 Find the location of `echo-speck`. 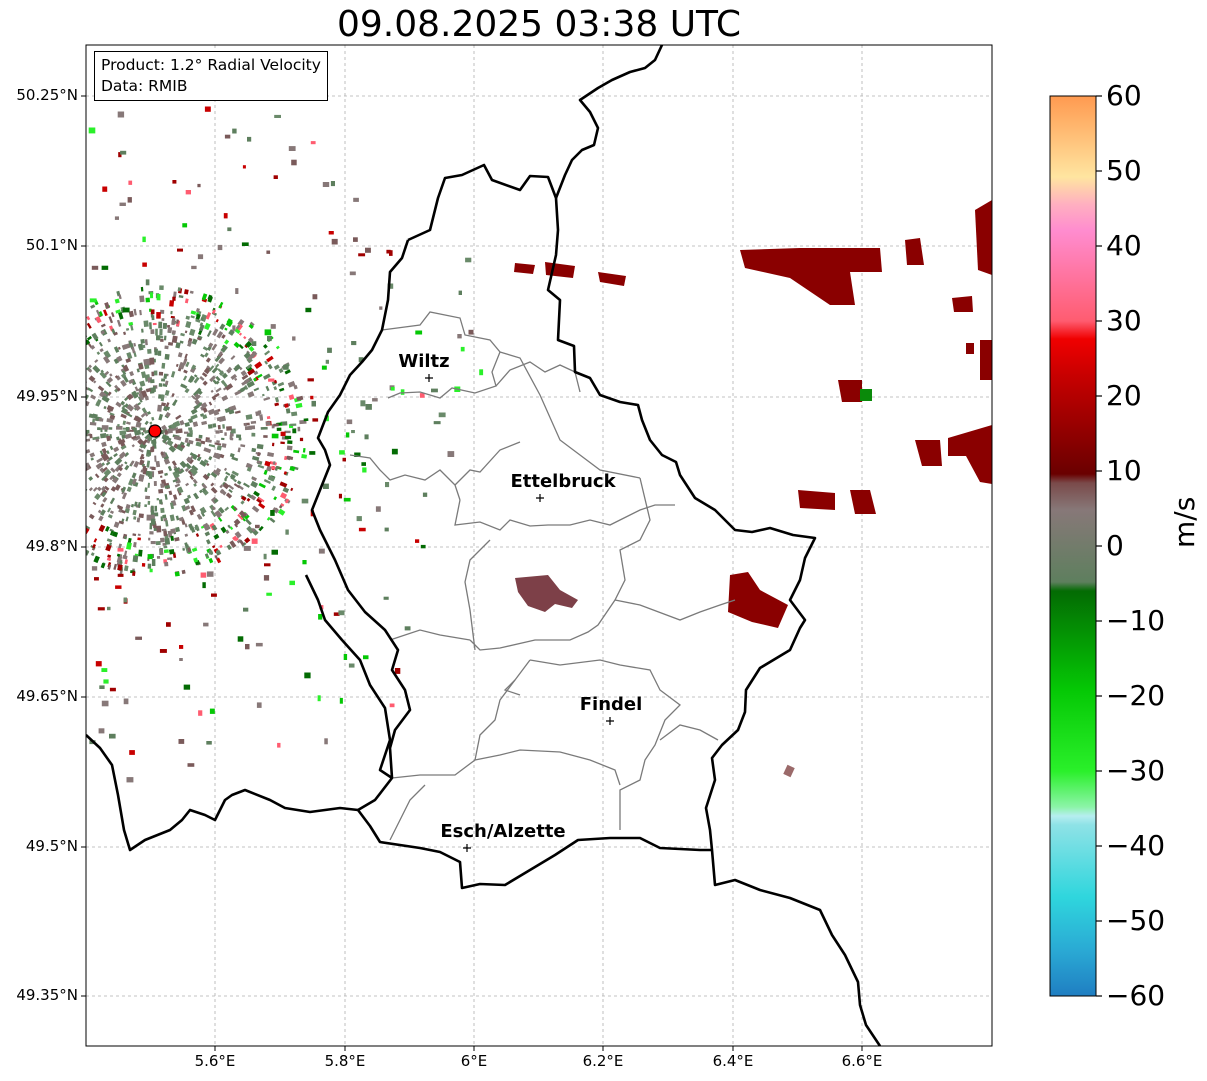

echo-speck is located at coordinates (789, 771).